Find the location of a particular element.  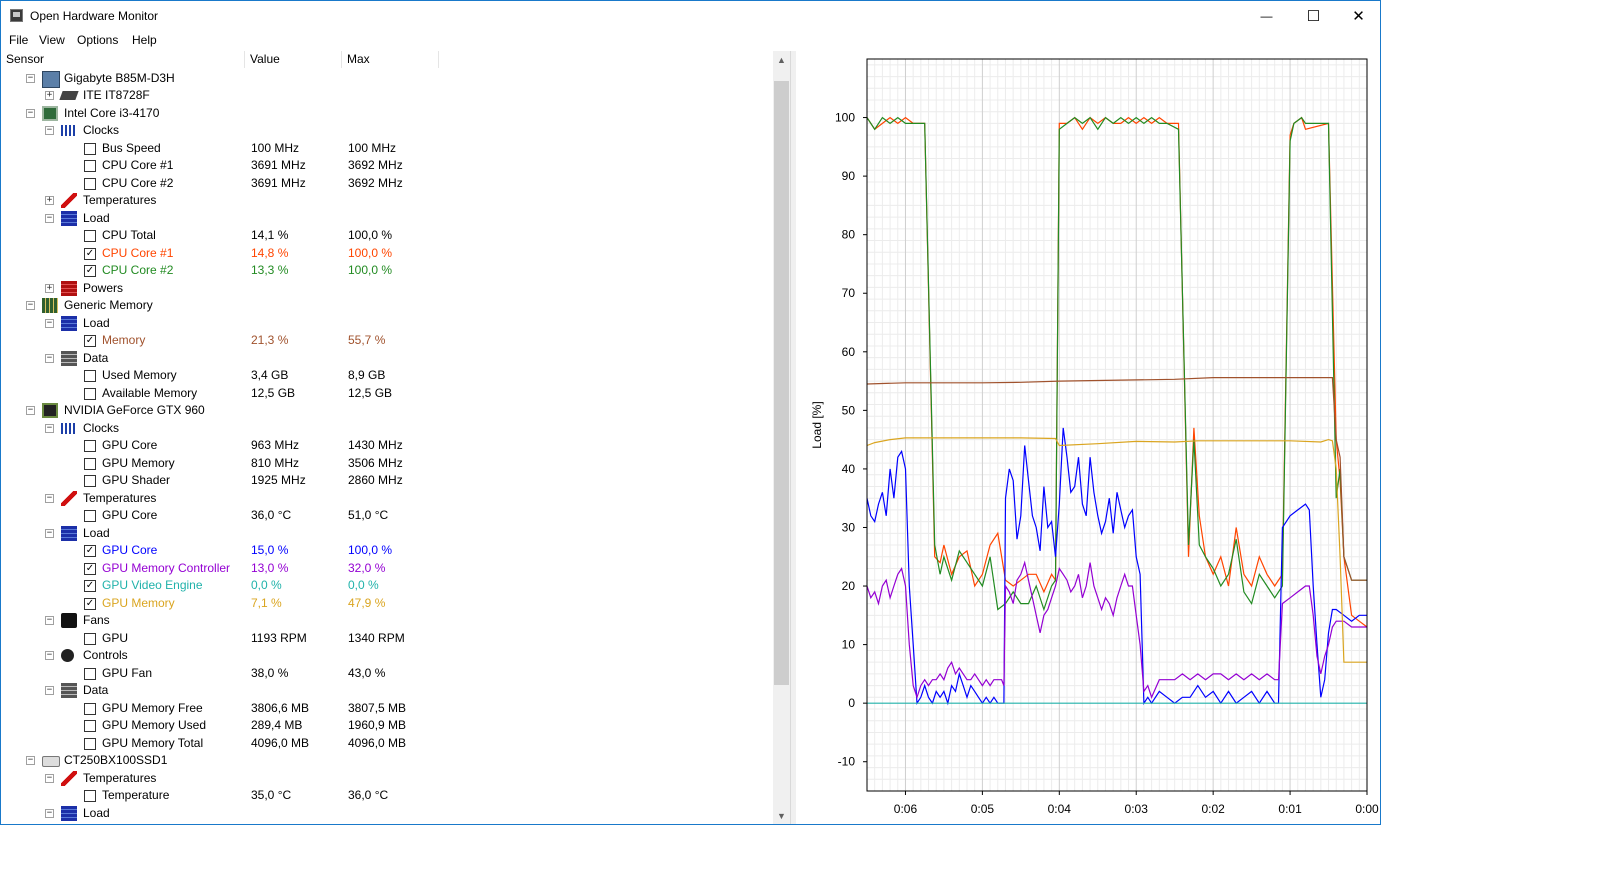

sensor-group: − Controls is located at coordinates (387, 656).